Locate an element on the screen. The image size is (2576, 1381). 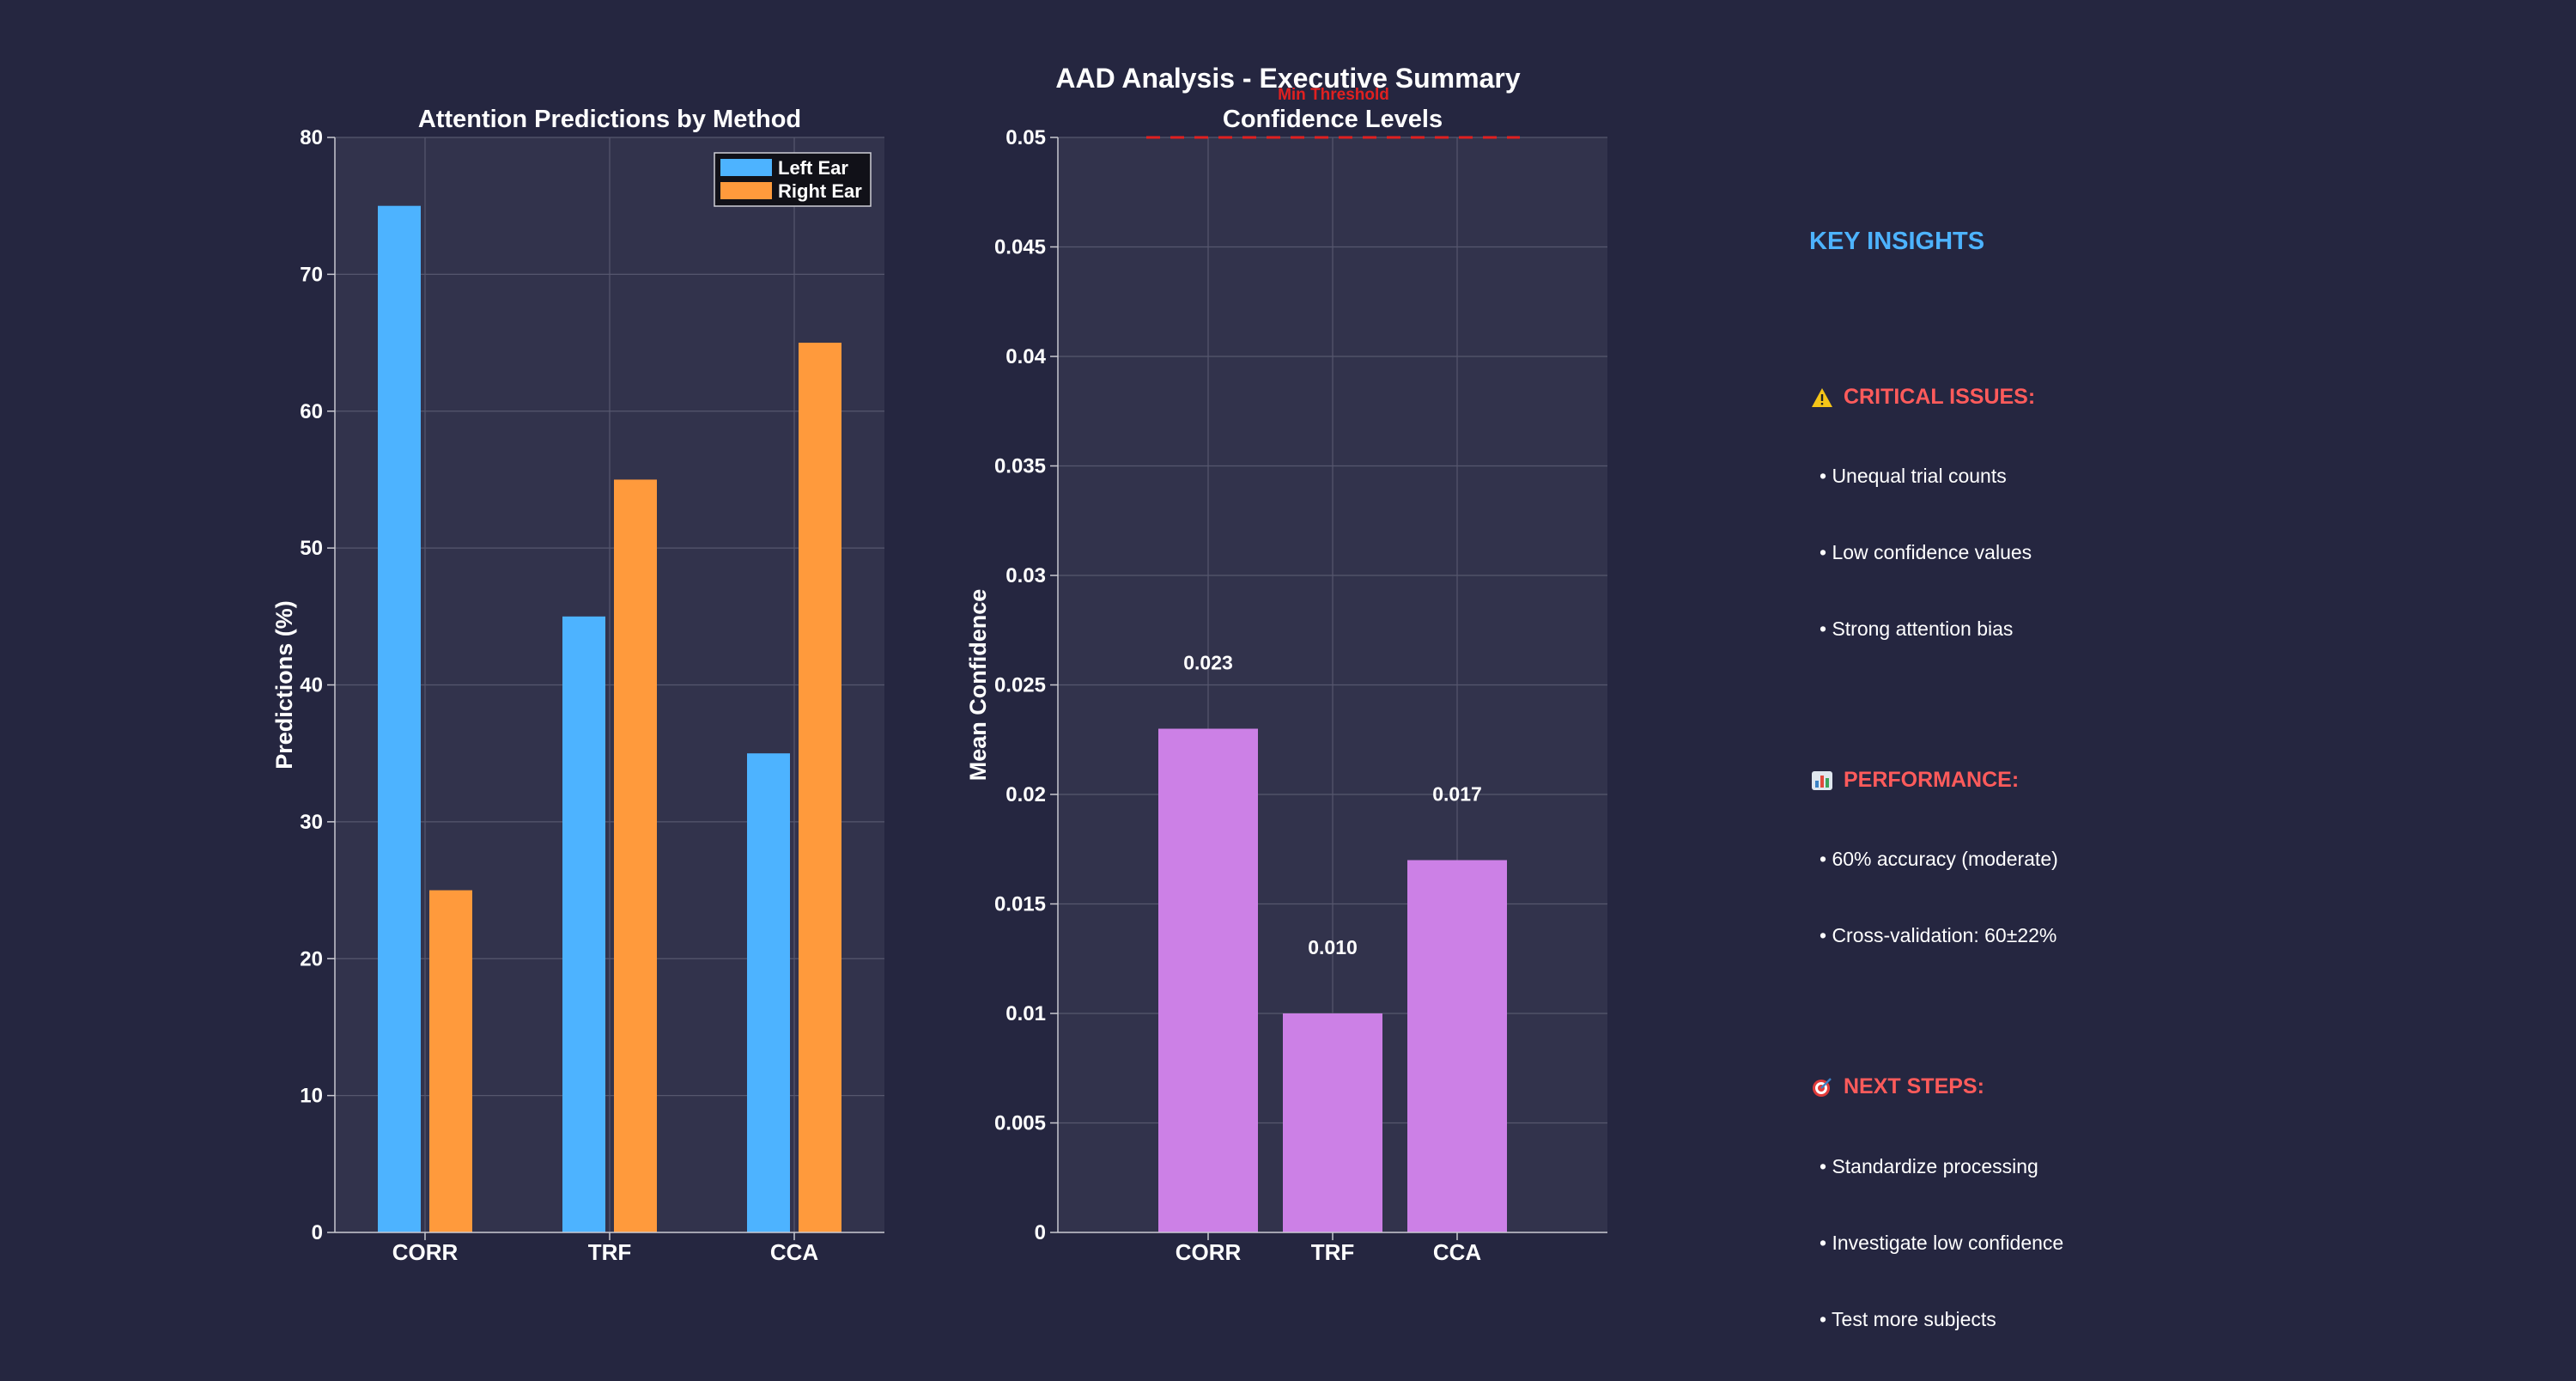
section-title: NEXT STEPS: is located at coordinates (1914, 1086).